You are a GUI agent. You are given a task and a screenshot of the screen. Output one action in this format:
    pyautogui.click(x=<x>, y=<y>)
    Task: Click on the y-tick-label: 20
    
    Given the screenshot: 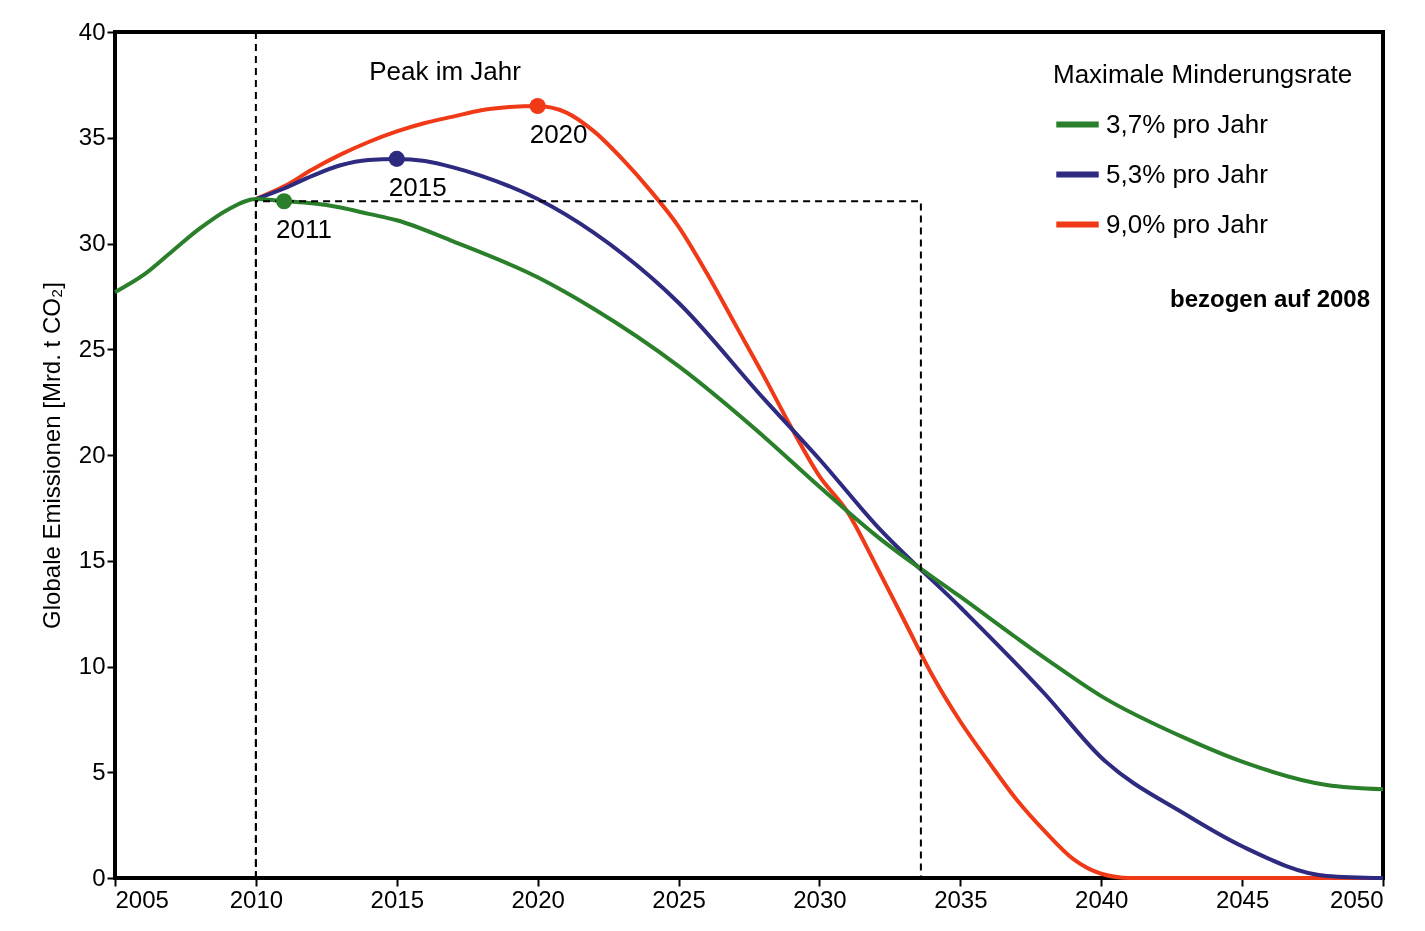 What is the action you would take?
    pyautogui.click(x=92, y=454)
    